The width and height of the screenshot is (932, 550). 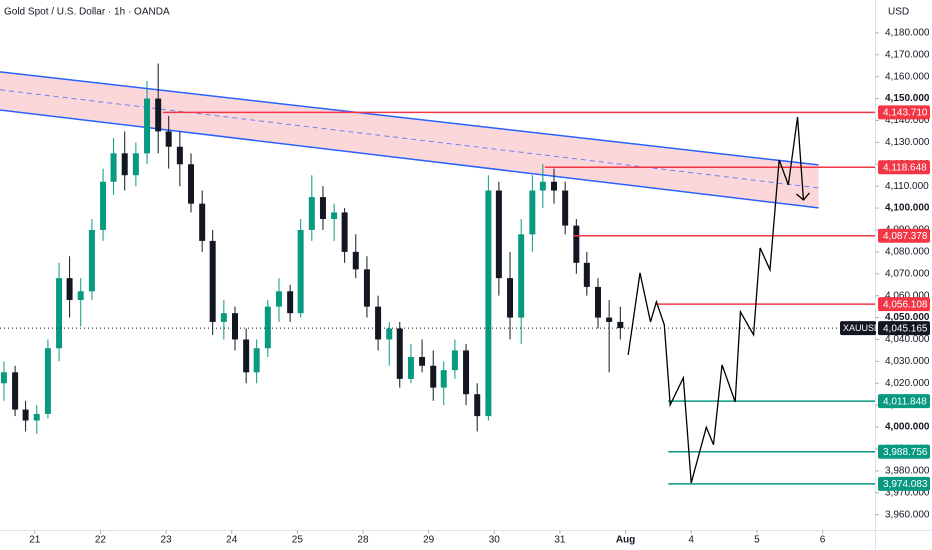 I want to click on x-tick-label: 23, so click(x=167, y=540).